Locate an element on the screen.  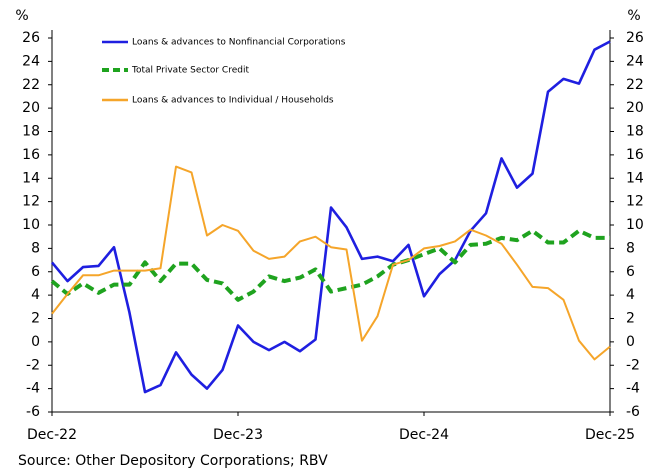
y-tick-label: -4 is located at coordinates (33, 389).